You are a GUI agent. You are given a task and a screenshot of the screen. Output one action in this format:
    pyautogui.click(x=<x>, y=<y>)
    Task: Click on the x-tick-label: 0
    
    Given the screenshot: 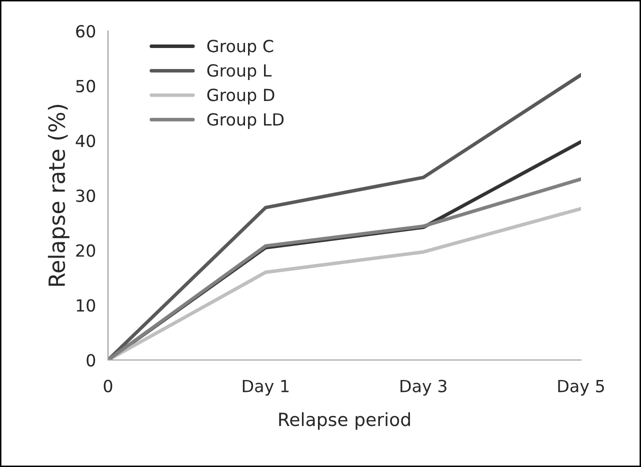 What is the action you would take?
    pyautogui.click(x=108, y=386)
    